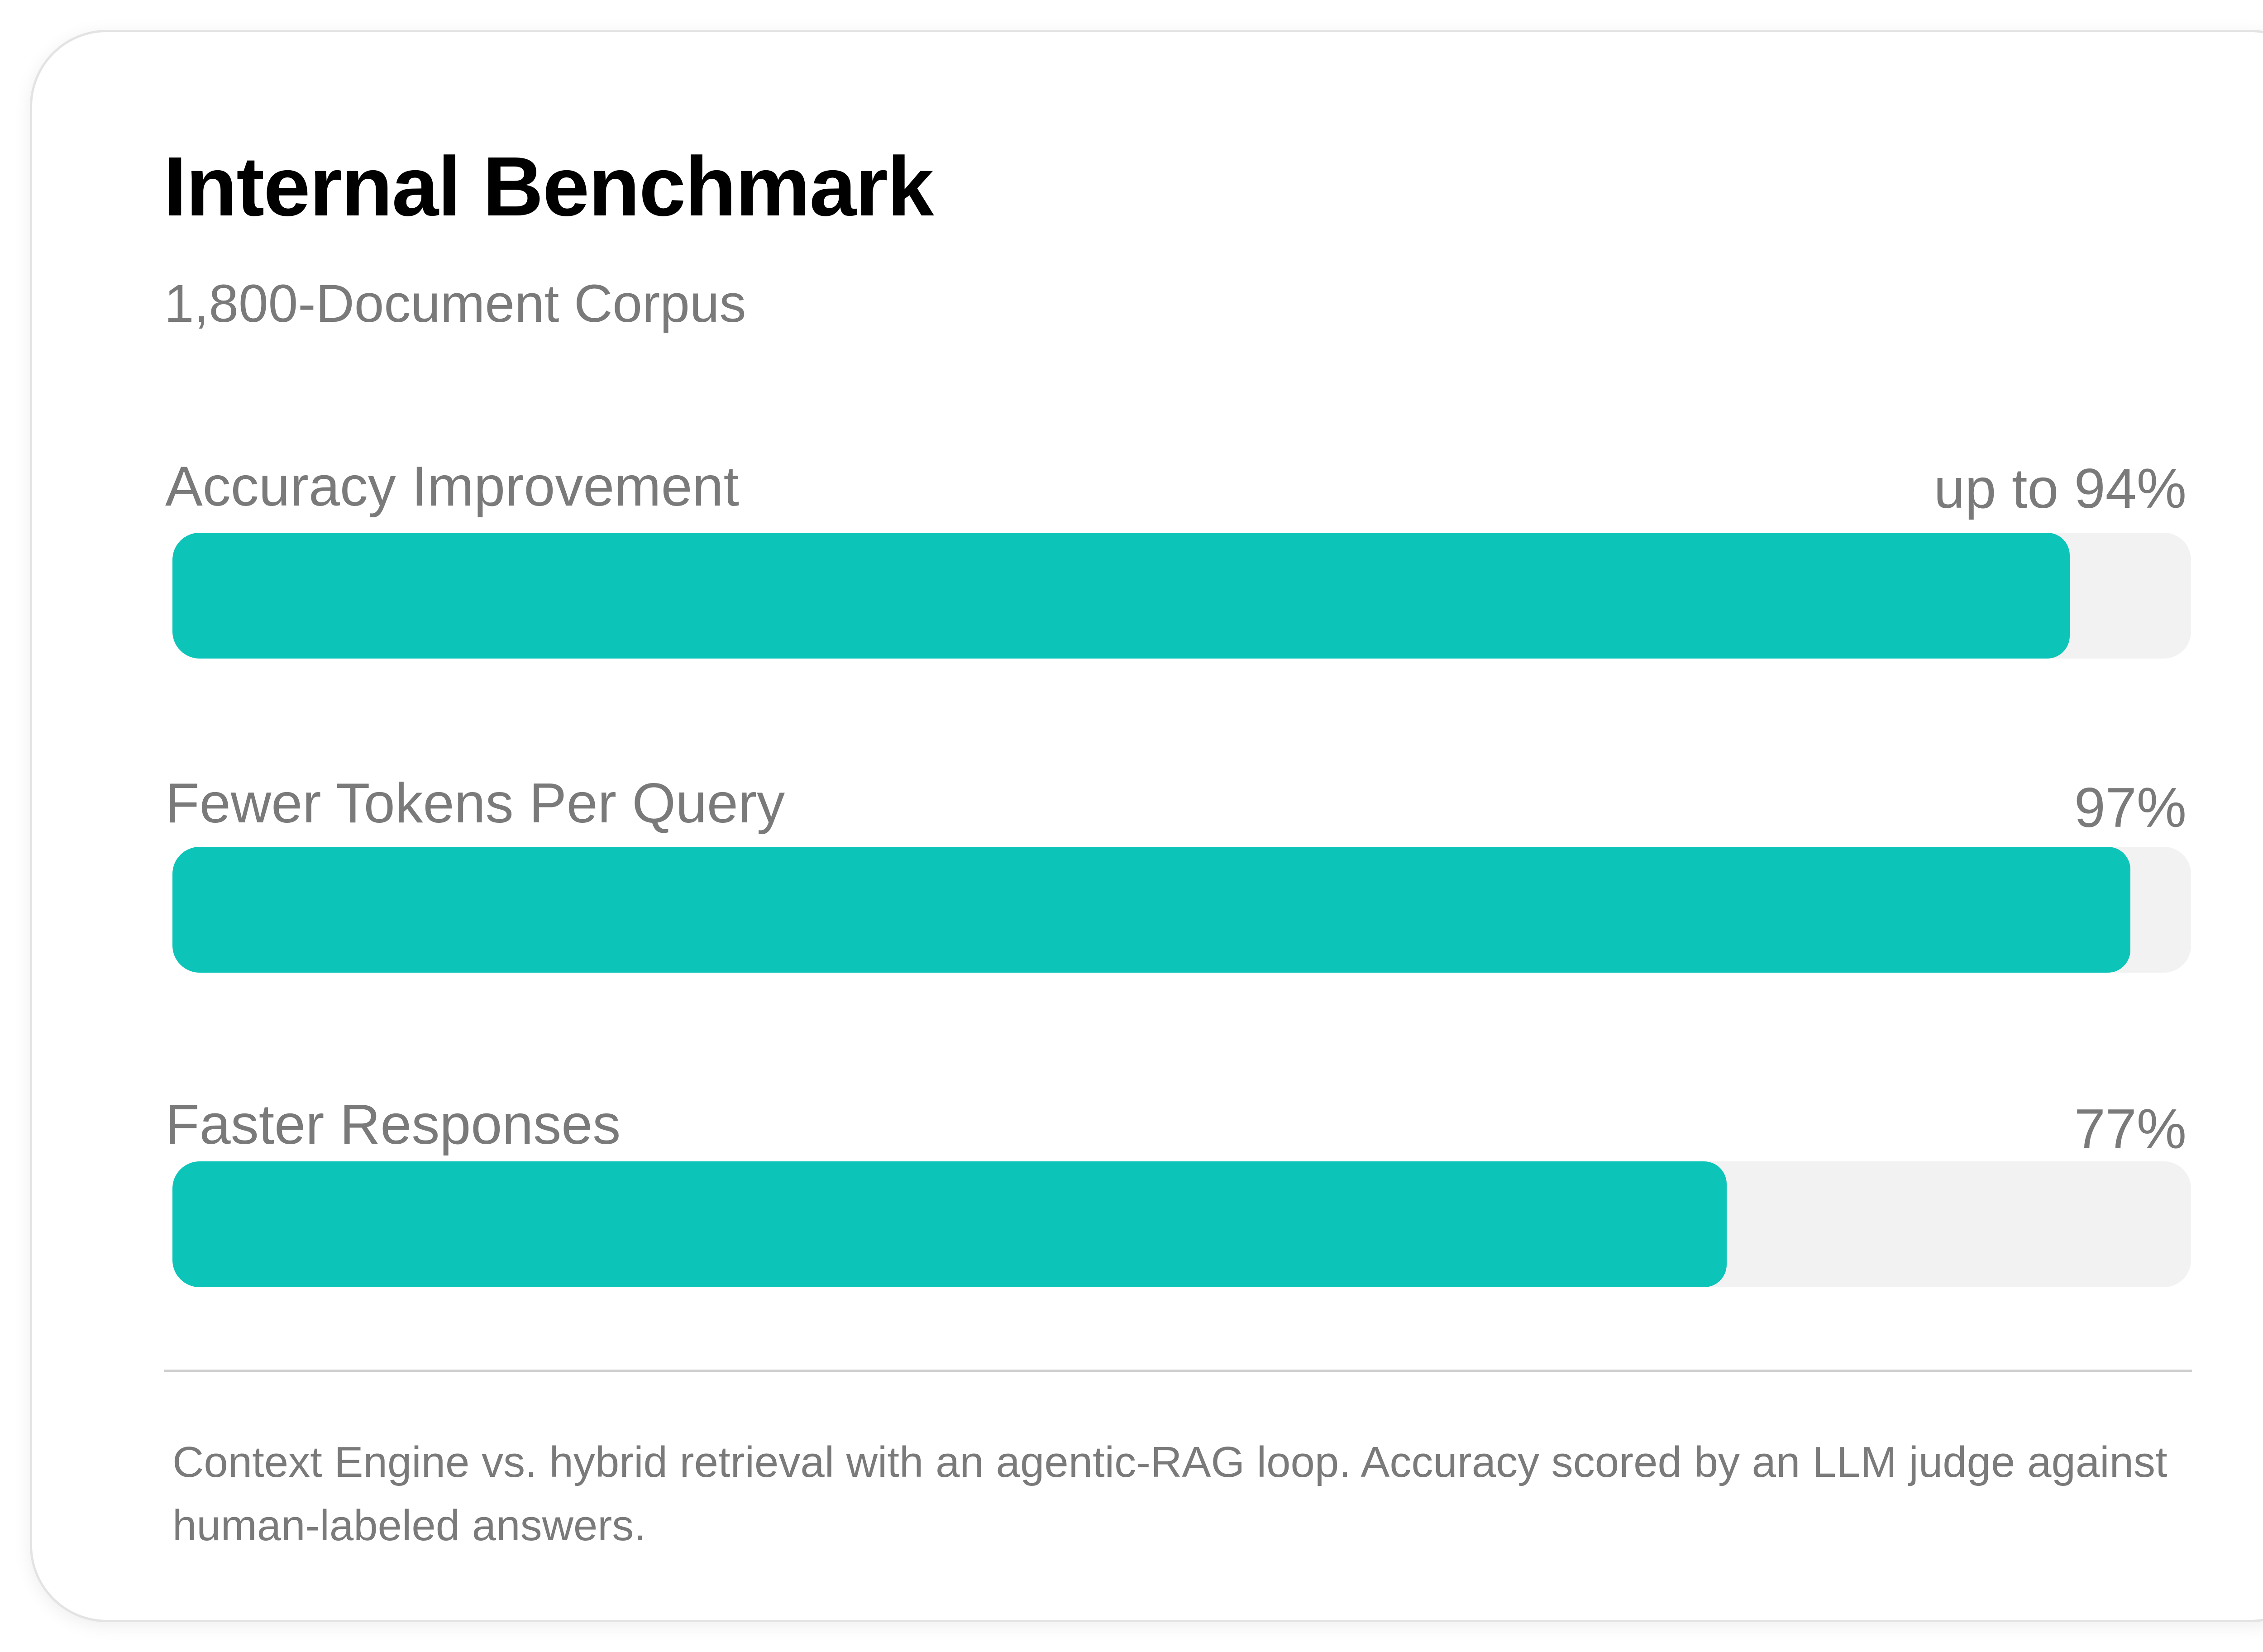  What do you see at coordinates (455, 304) in the screenshot?
I see `card-subtitle: 1,800-Document Corpus` at bounding box center [455, 304].